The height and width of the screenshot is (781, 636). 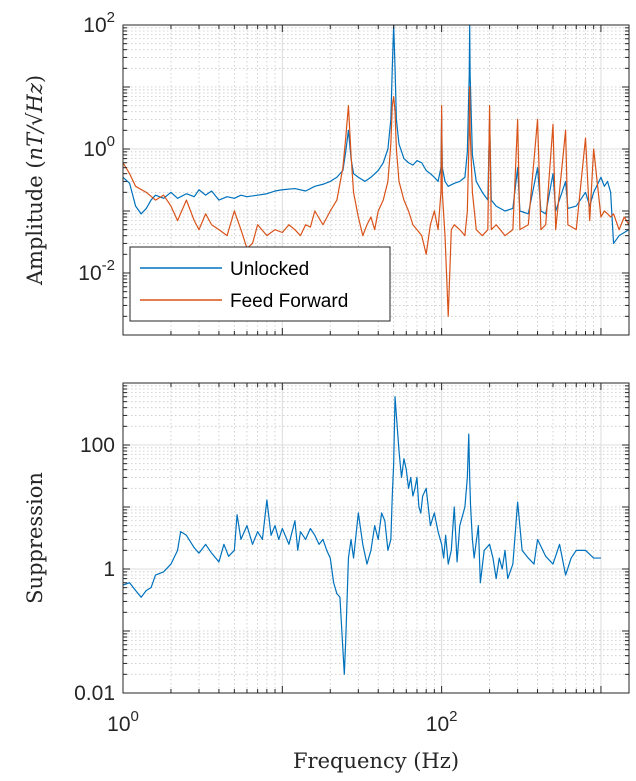 I want to click on legend-box, so click(x=260, y=284).